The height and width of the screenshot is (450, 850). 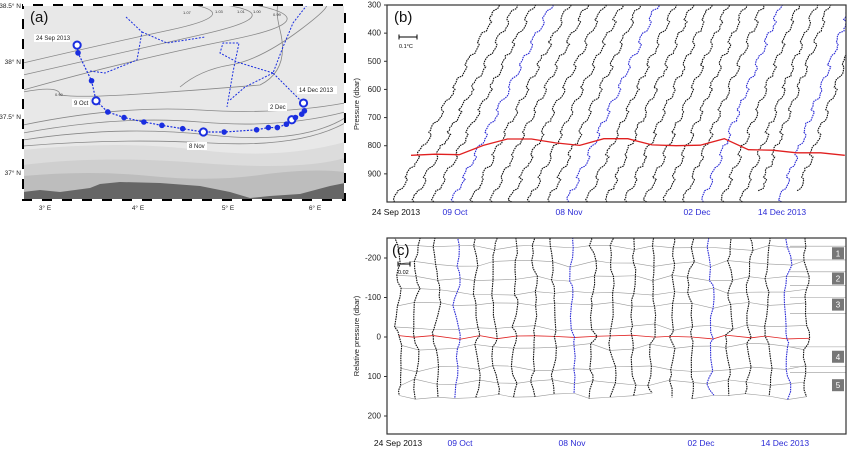 What do you see at coordinates (375, 61) in the screenshot?
I see `y-tick-label: 500` at bounding box center [375, 61].